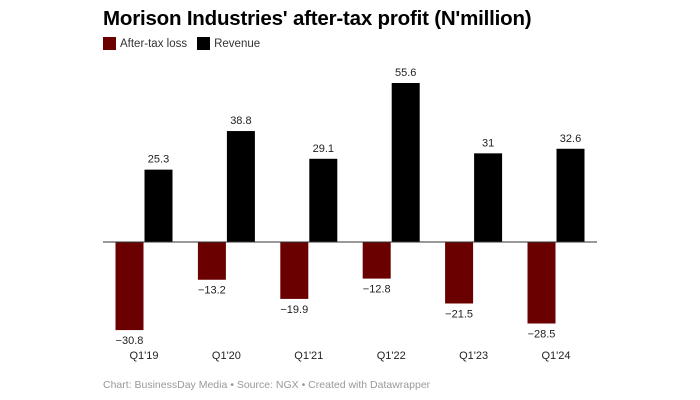  What do you see at coordinates (555, 356) in the screenshot?
I see `x-tick-label: Q1'24` at bounding box center [555, 356].